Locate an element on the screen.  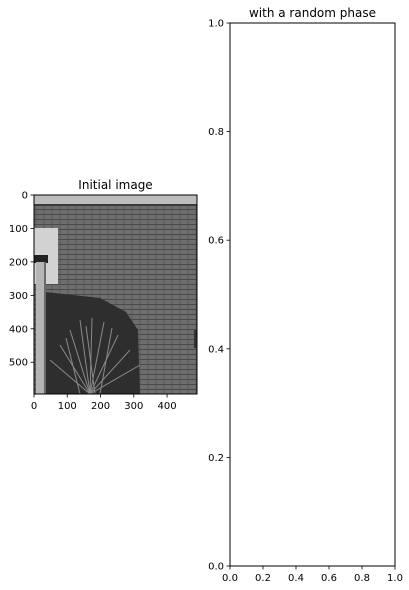
x-tick-label: 0.6 is located at coordinates (329, 578).